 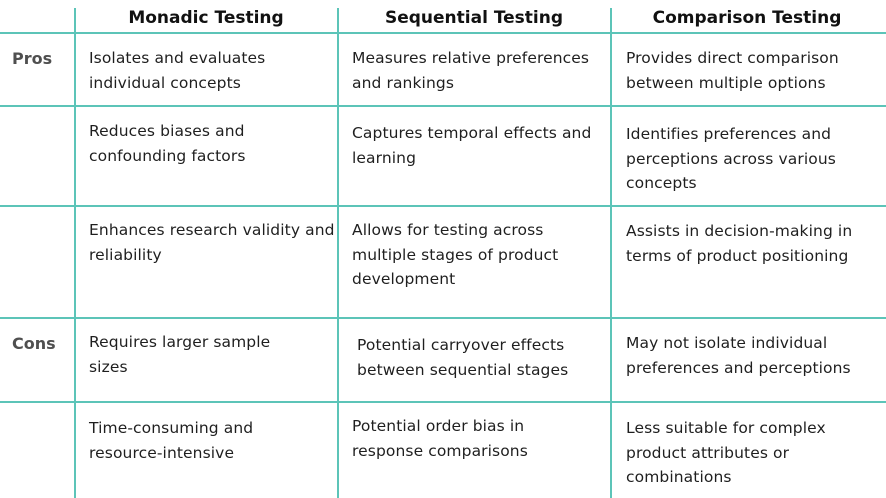 What do you see at coordinates (472, 145) in the screenshot?
I see `cell-r2-sequential: Captures temporal effects and learning` at bounding box center [472, 145].